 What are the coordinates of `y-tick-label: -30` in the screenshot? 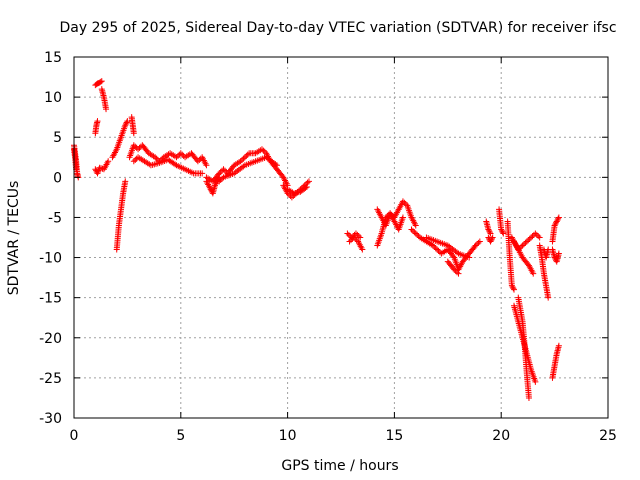 It's located at (50, 419).